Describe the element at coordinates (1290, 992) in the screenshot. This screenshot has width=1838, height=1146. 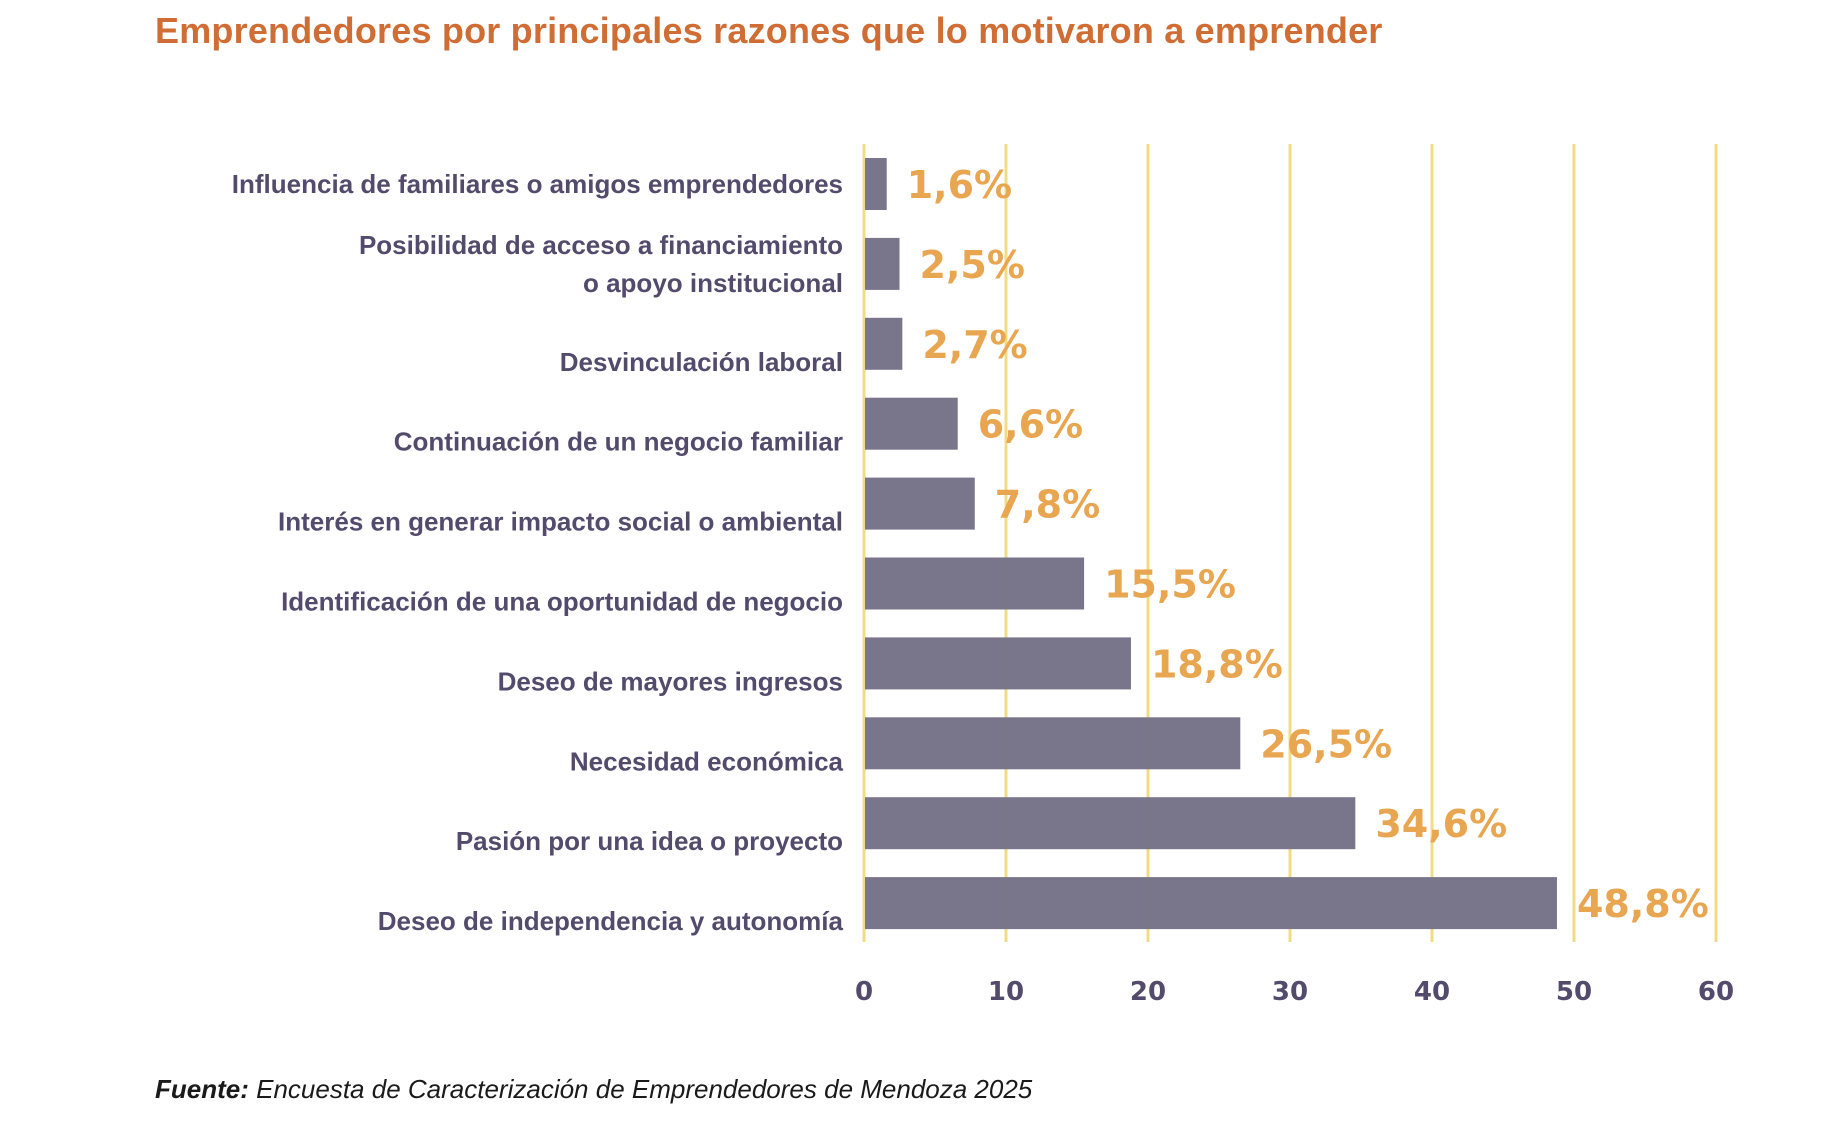
I see `x-tick-label: 30` at that location.